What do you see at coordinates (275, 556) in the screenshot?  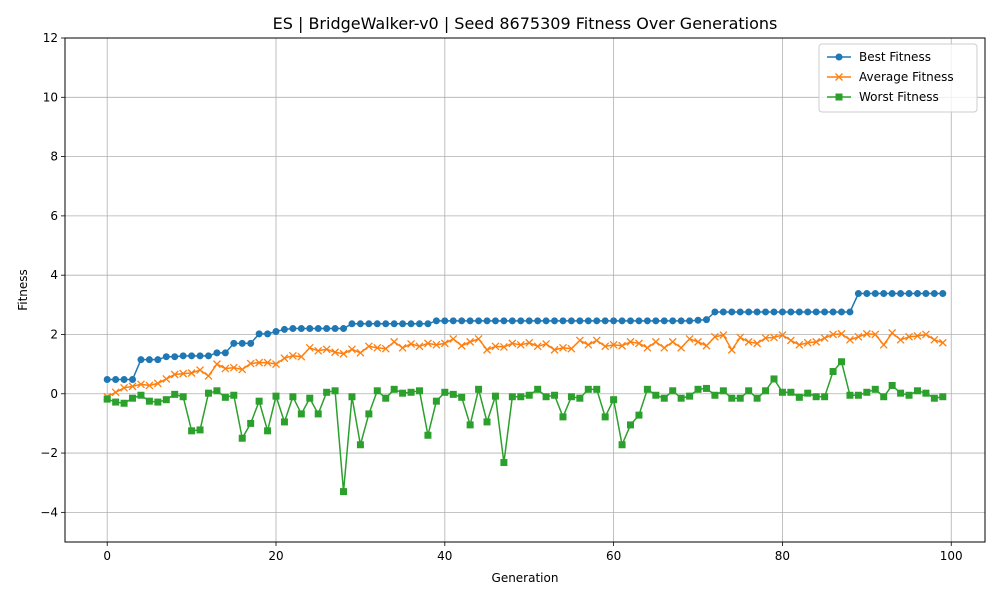 I see `x-tick-label-1: 20` at bounding box center [275, 556].